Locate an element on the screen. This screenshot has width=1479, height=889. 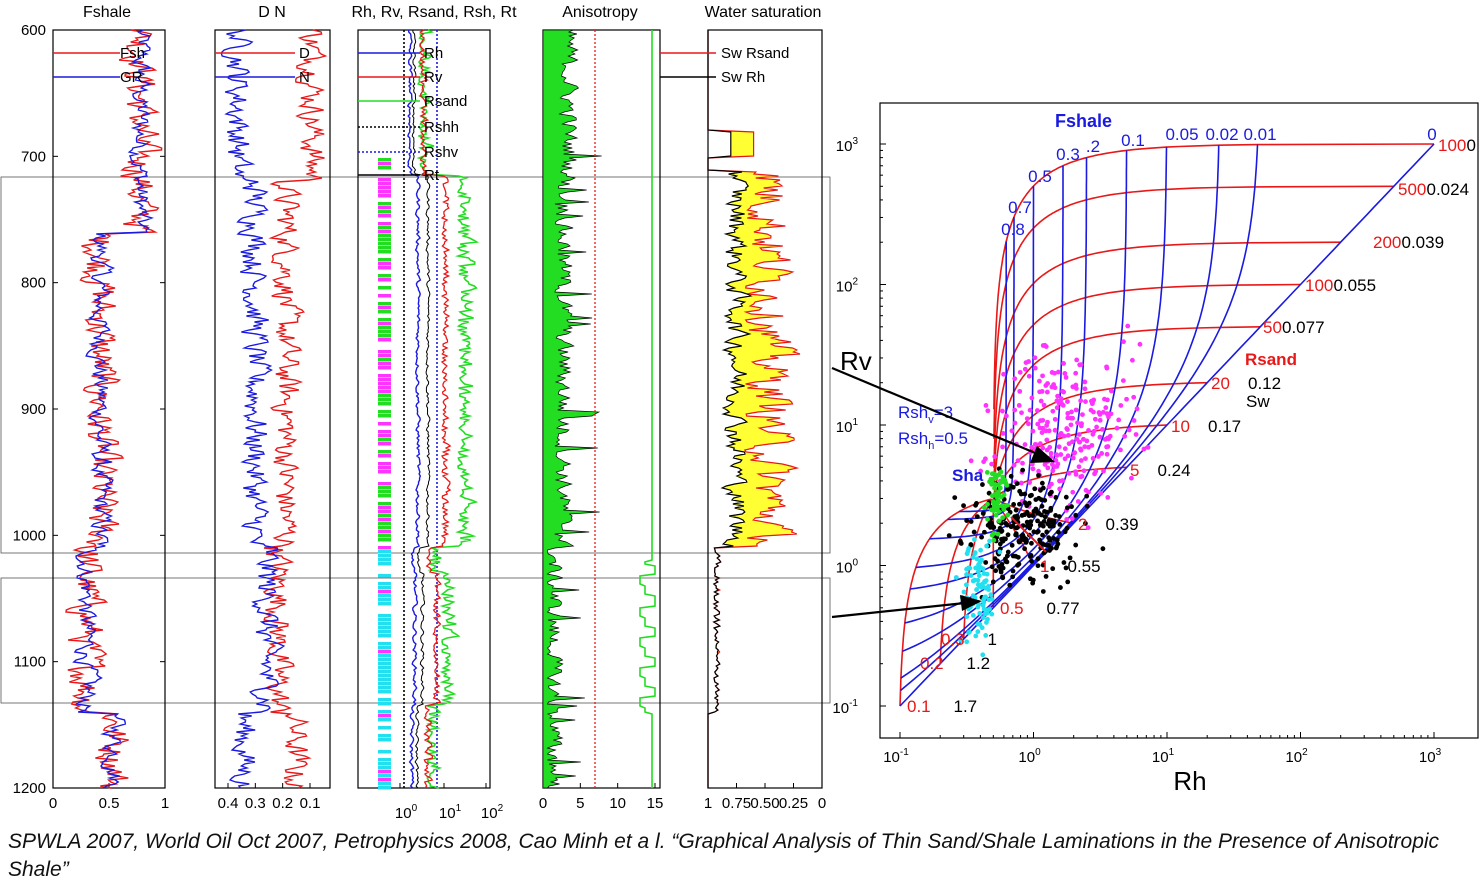
sw-rh-curve is located at coordinates (730, 409).